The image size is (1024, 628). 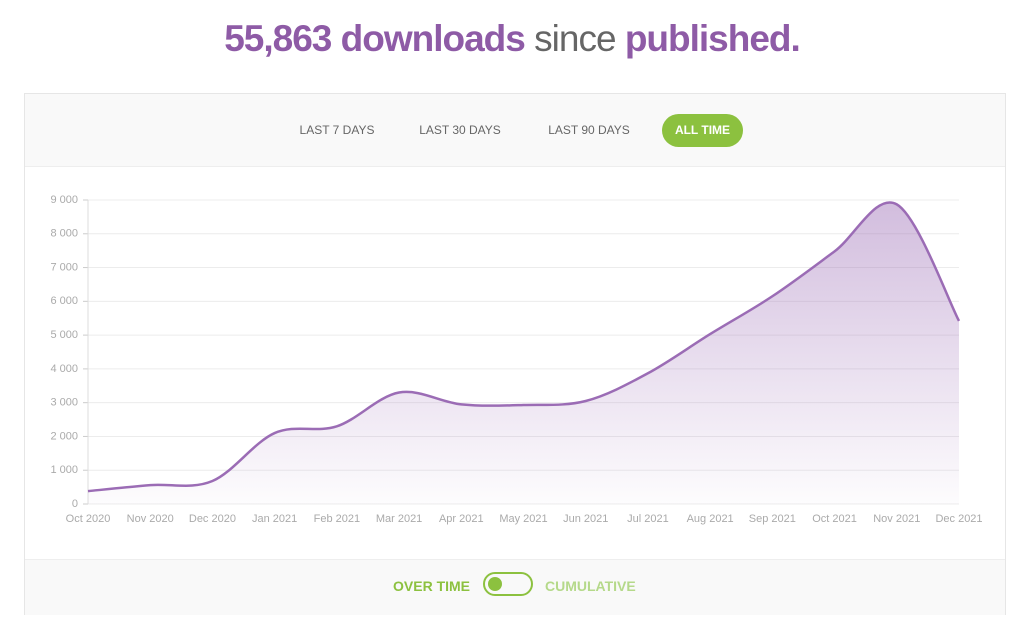 I want to click on x-tick-label: Jul 2021, so click(x=648, y=519).